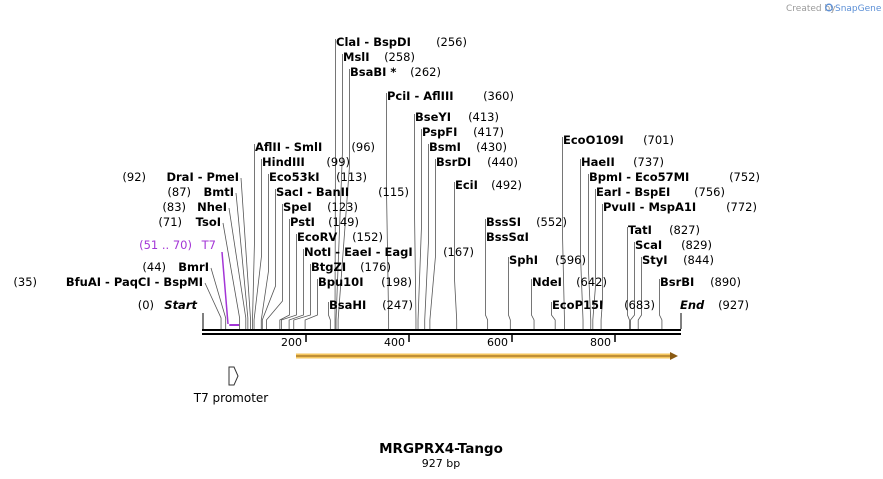  Describe the element at coordinates (692, 305) in the screenshot. I see `sequence-end-label: End` at that location.